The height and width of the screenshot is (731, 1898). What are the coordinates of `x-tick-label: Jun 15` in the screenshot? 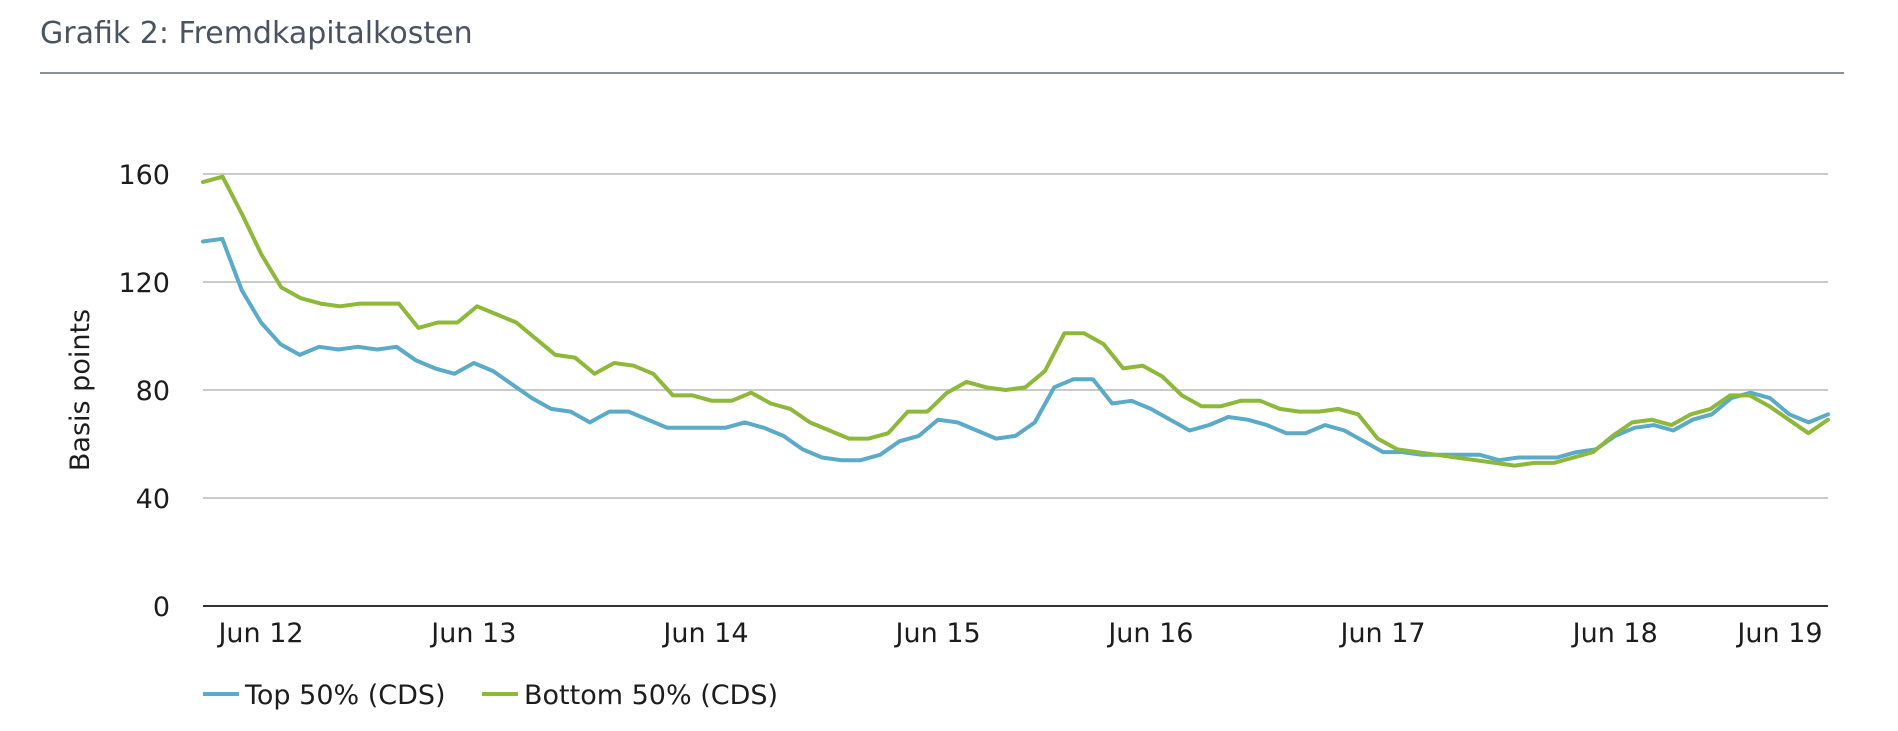 It's located at (937, 633).